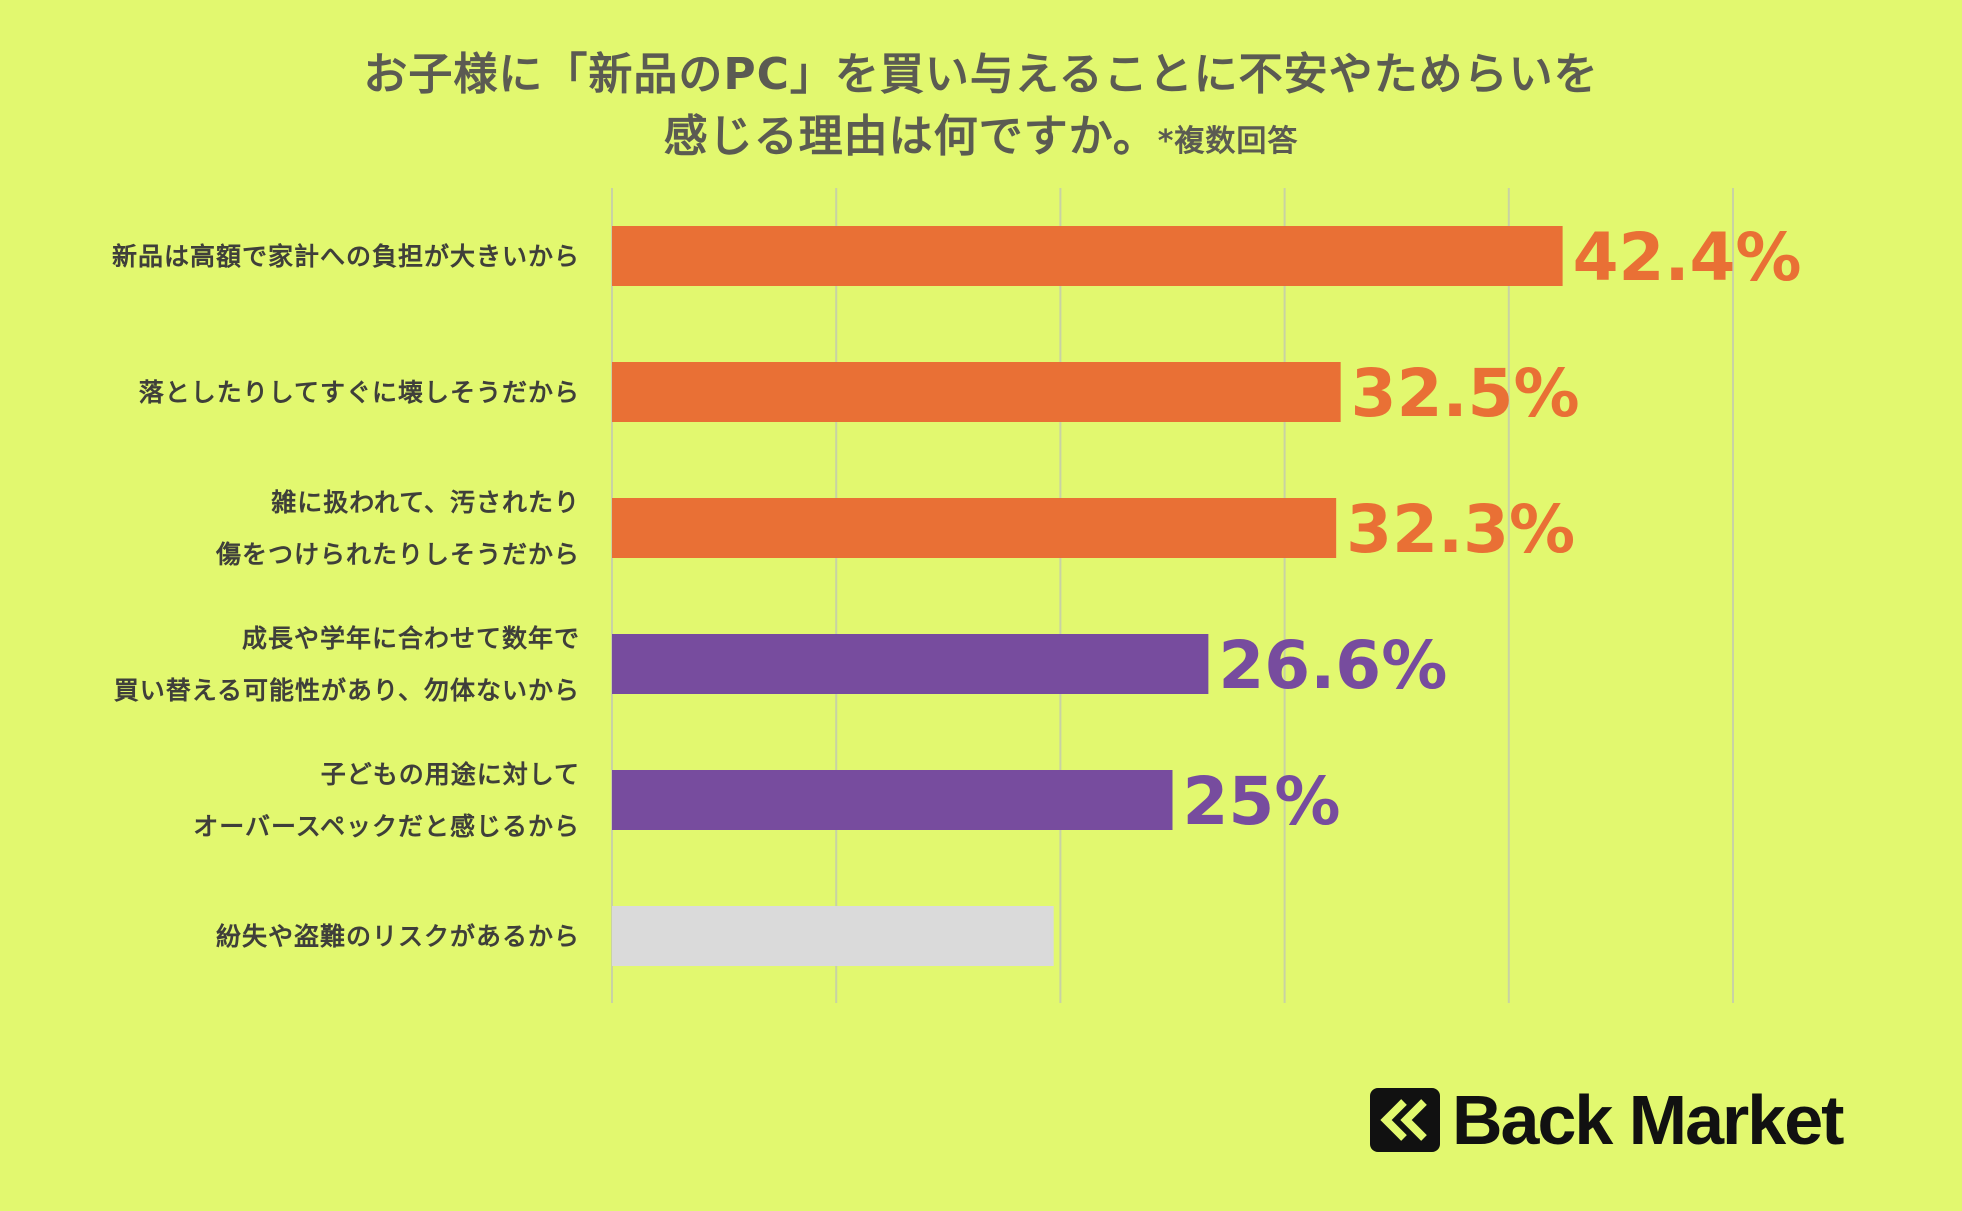 The width and height of the screenshot is (1962, 1211). What do you see at coordinates (397, 554) in the screenshot?
I see `category-label: 傷をつけられたりしそうだから` at bounding box center [397, 554].